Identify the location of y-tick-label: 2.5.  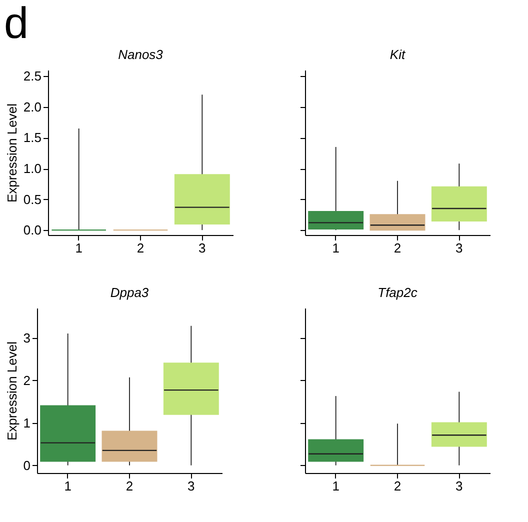
(32, 76).